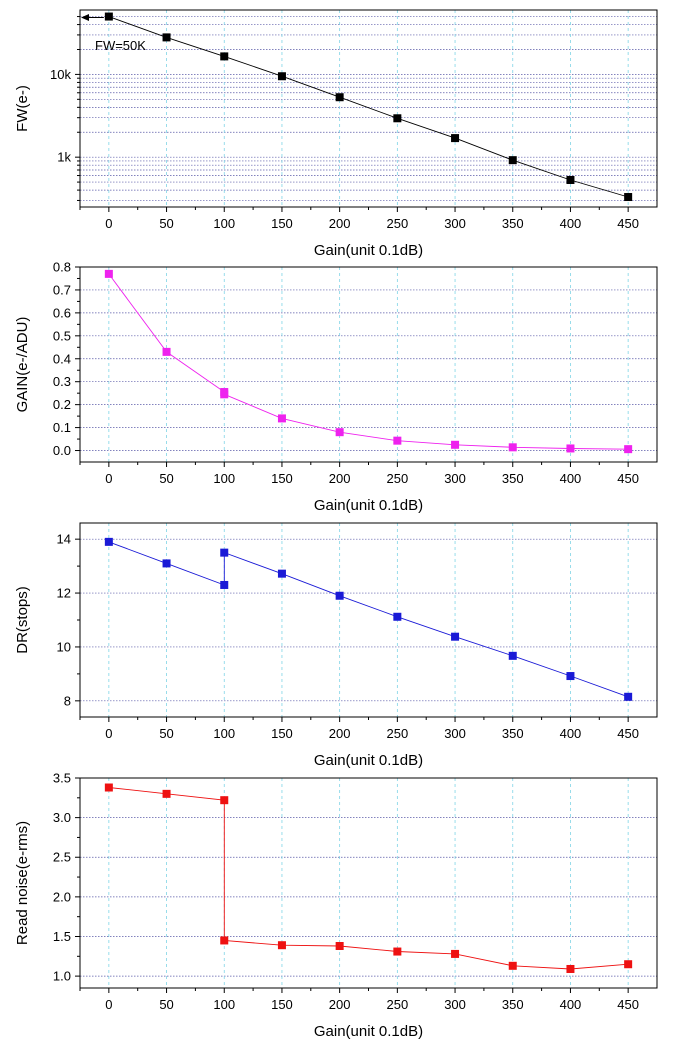 This screenshot has height=1045, width=673. What do you see at coordinates (22, 108) in the screenshot?
I see `y-axis-title: FW(e-)` at bounding box center [22, 108].